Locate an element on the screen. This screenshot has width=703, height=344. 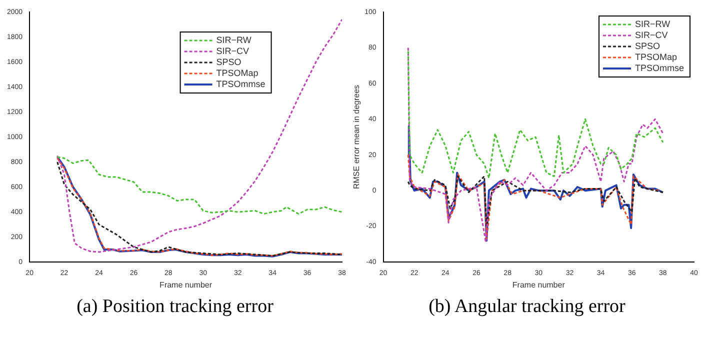
y-axis-title: RMSE error mean in degrees is located at coordinates (357, 137).